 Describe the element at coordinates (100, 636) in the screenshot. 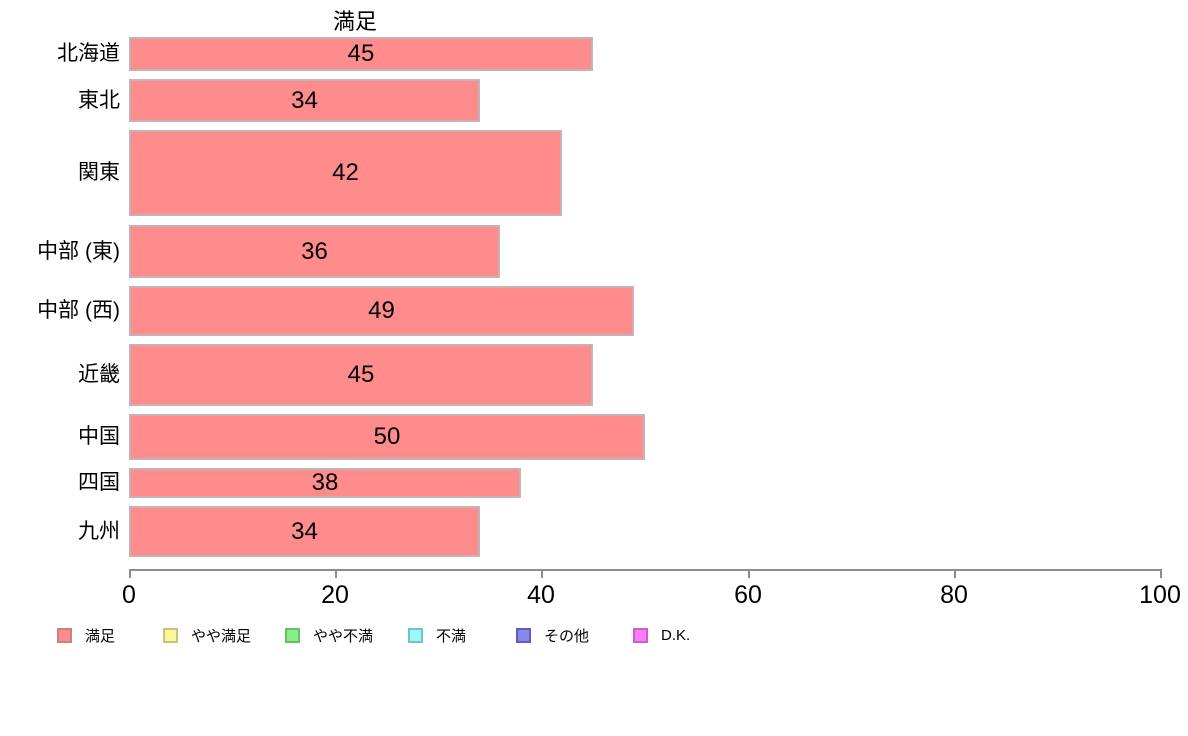

I see `legend-label: 満足` at that location.